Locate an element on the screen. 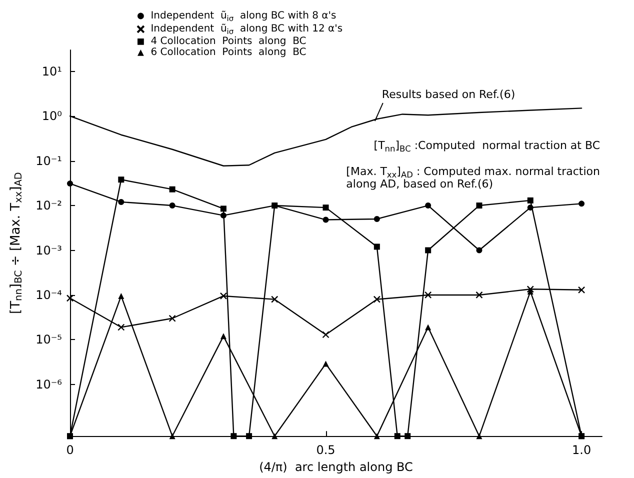 This screenshot has width=634, height=478. y-tick-label: 10⁻³ is located at coordinates (49, 250).